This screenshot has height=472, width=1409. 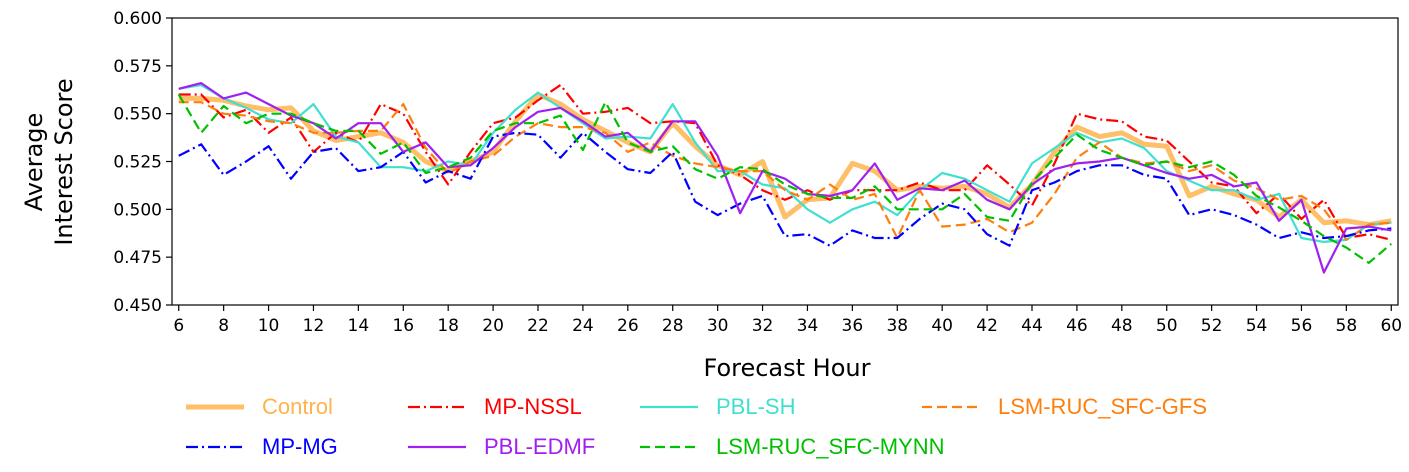 I want to click on x-tick-label: 28, so click(x=673, y=326).